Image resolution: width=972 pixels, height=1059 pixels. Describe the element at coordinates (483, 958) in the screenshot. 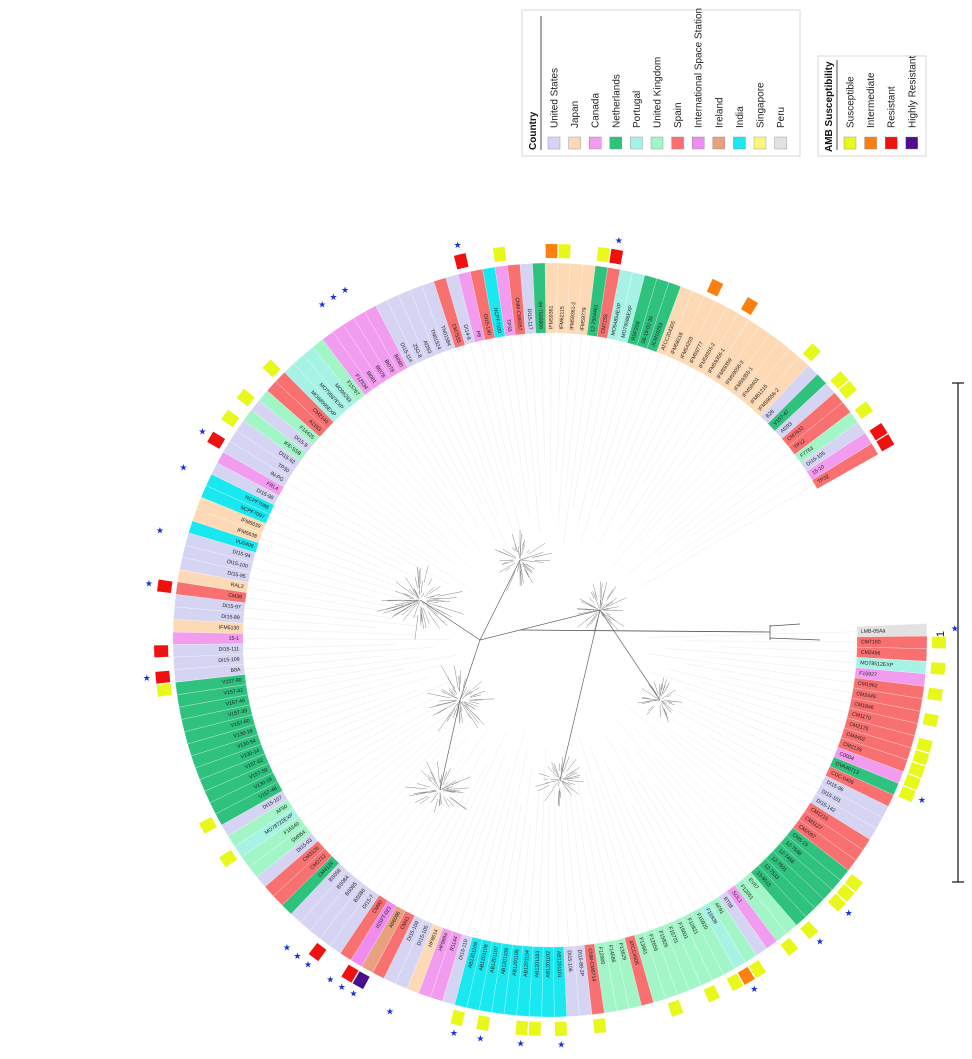

I see `leaf-label: AB1201108` at that location.